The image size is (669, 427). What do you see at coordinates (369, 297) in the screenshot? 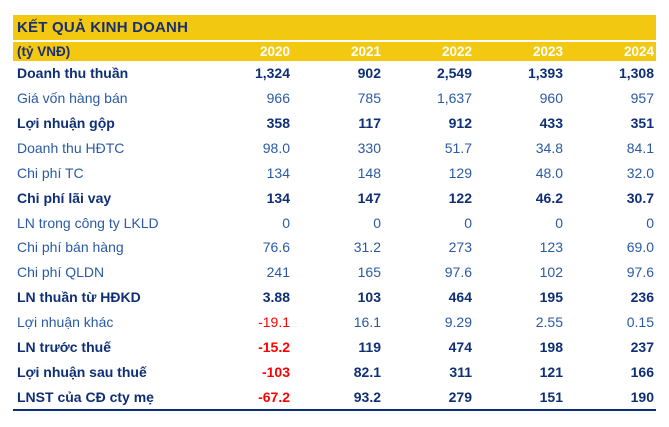
I see `cell-value: 103` at bounding box center [369, 297].